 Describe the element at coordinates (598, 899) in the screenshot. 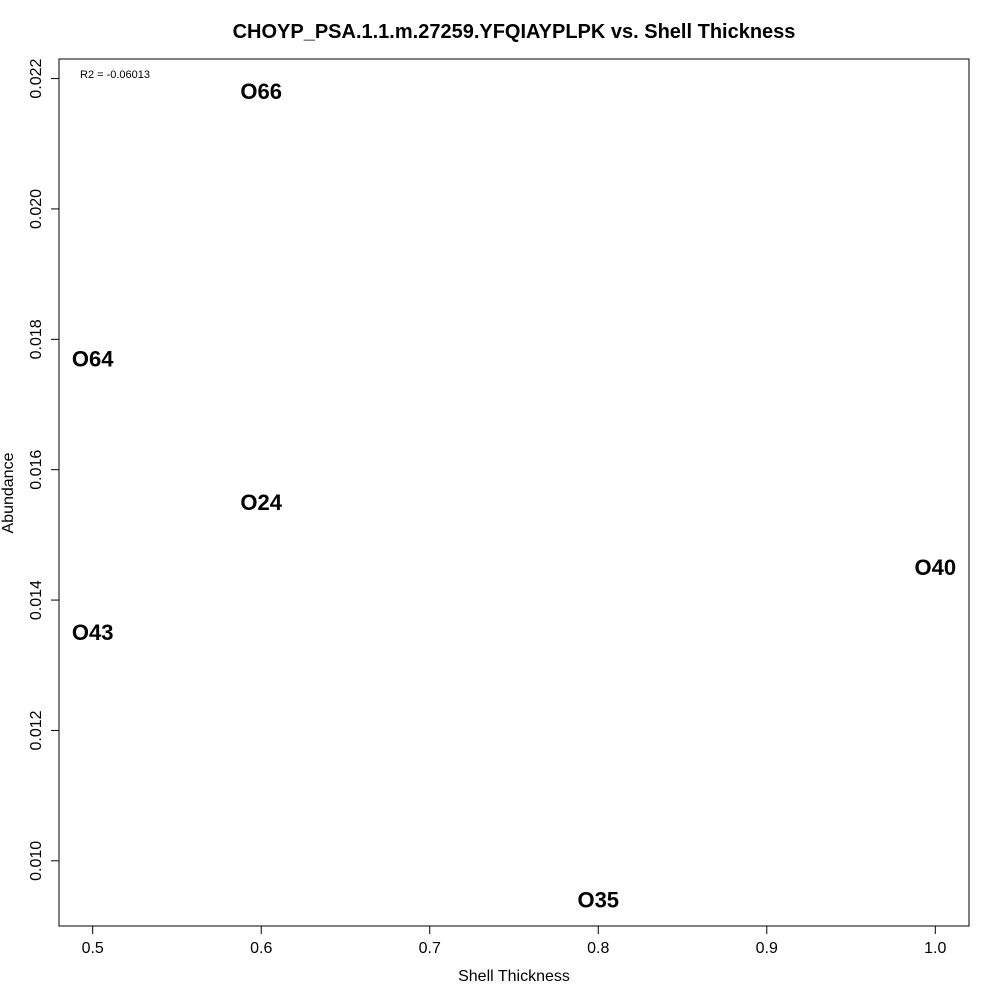

I see `point-label-o35: O35` at that location.